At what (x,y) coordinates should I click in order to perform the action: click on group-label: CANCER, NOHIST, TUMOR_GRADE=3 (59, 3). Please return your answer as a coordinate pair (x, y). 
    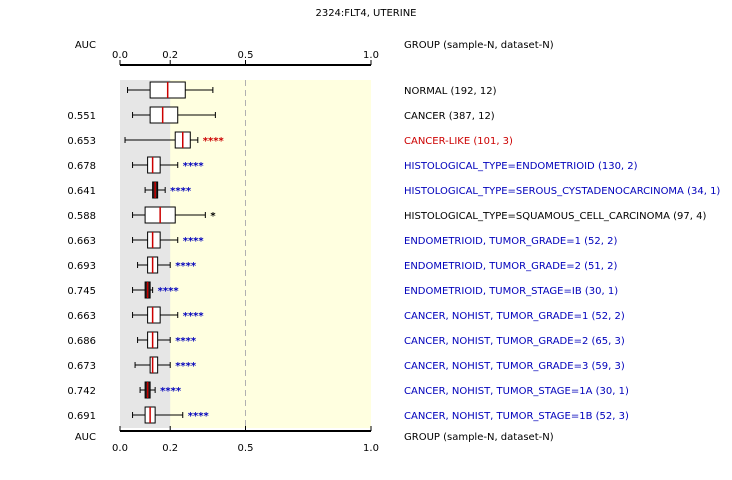
    Looking at the image, I should click on (514, 366).